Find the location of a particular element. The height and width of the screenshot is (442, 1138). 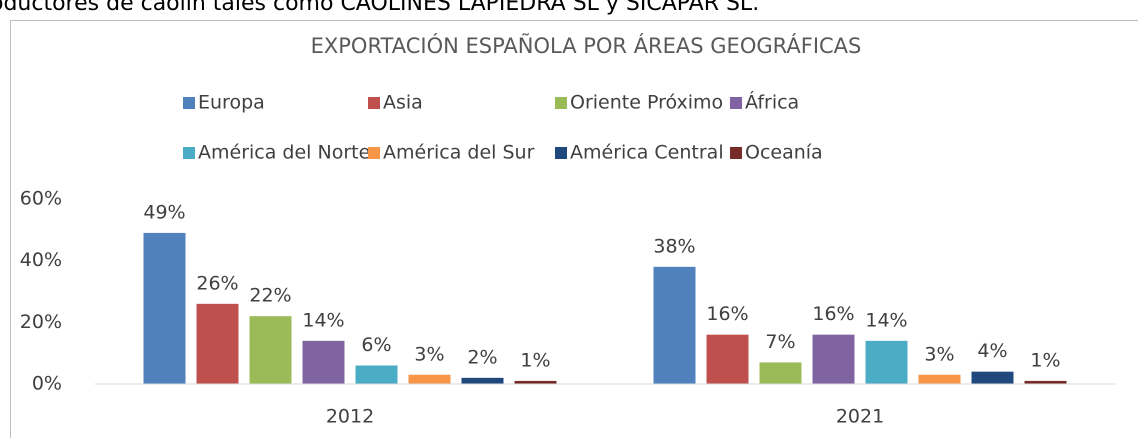

value-label: 49% is located at coordinates (164, 212).